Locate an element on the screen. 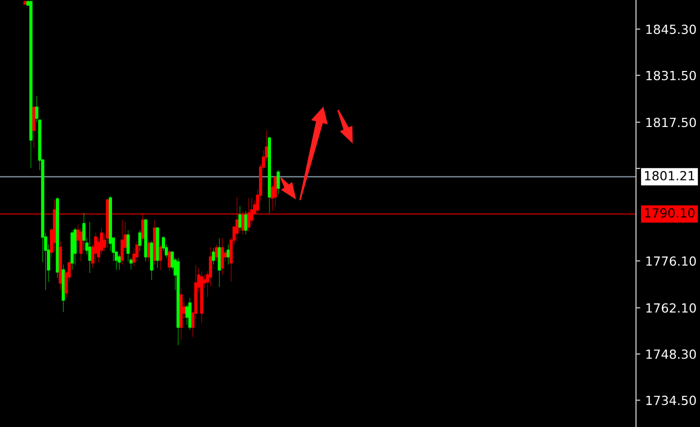 The image size is (700, 427). y-tick-label: 1734.50 is located at coordinates (671, 401).